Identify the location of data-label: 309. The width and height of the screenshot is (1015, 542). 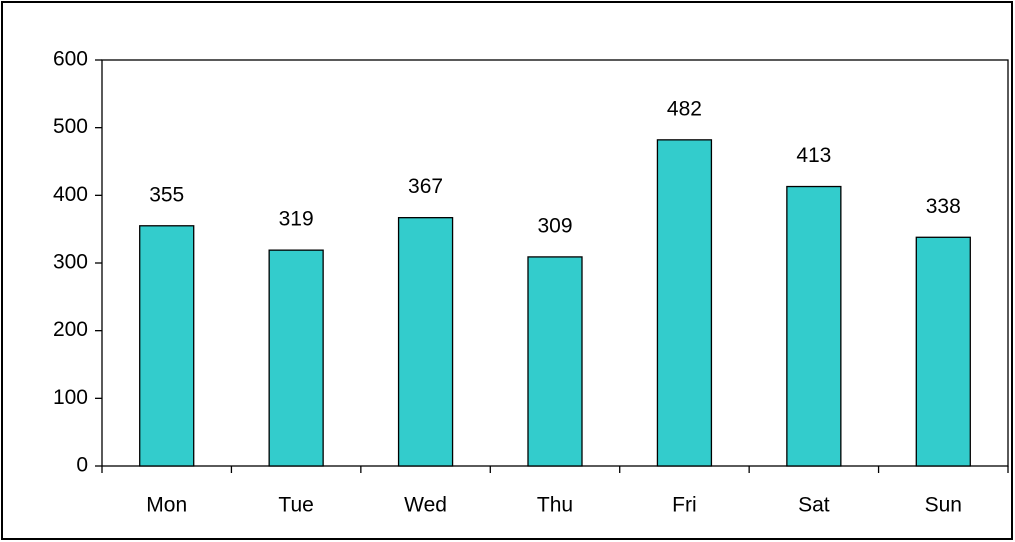
(554, 225).